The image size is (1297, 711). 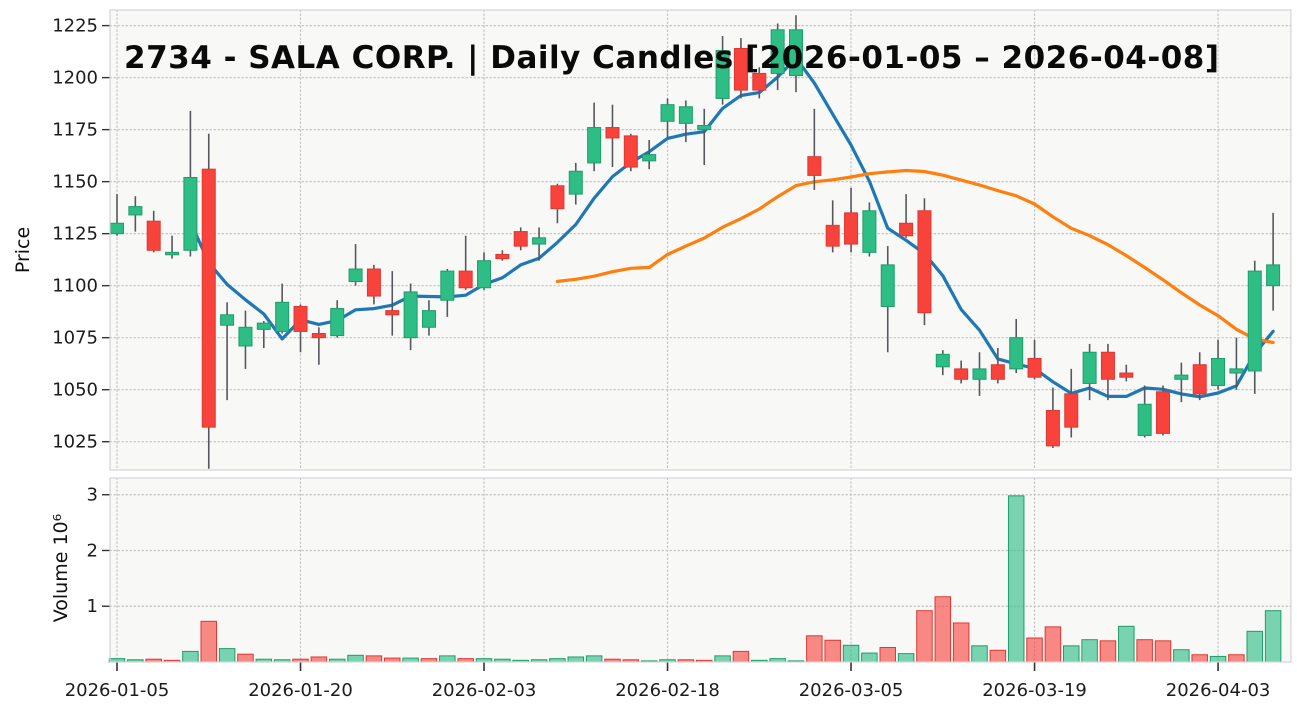 I want to click on price-axis-title: Price, so click(x=23, y=250).